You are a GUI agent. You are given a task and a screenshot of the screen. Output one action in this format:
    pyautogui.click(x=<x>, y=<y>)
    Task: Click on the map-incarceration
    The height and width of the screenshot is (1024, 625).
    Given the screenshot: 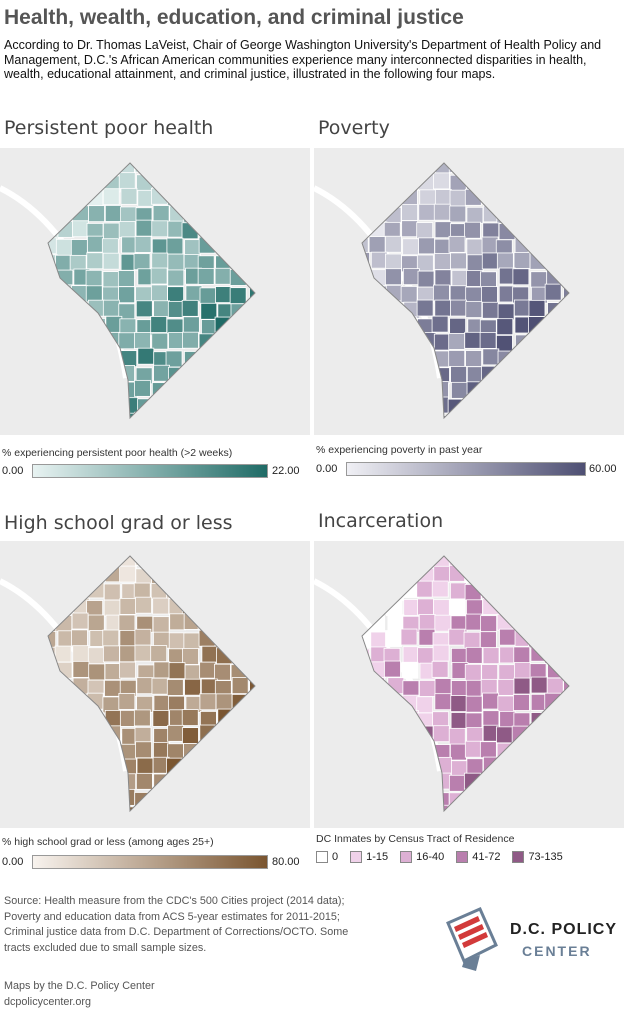 What is the action you would take?
    pyautogui.click(x=469, y=684)
    